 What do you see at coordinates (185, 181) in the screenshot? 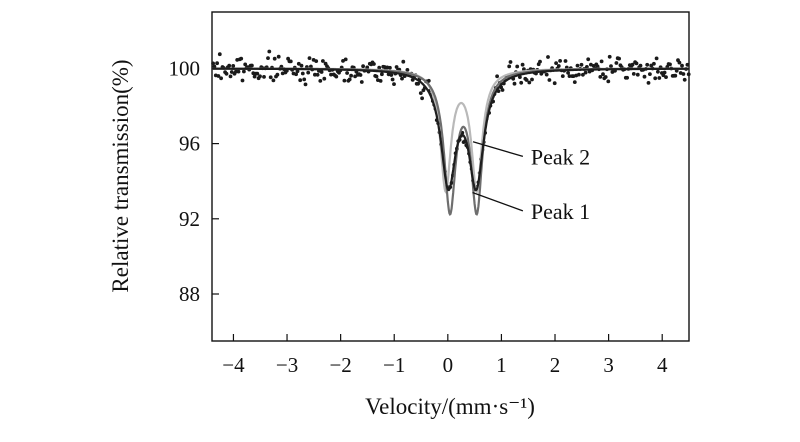
I see `y-tick-labels: 88 92 96 100` at bounding box center [185, 181].